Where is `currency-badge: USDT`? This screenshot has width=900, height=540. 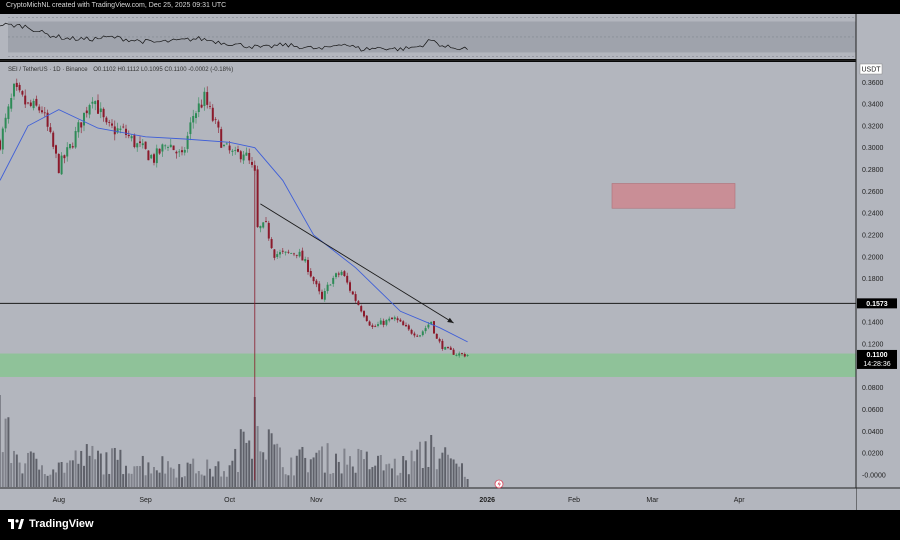 currency-badge: USDT is located at coordinates (871, 69).